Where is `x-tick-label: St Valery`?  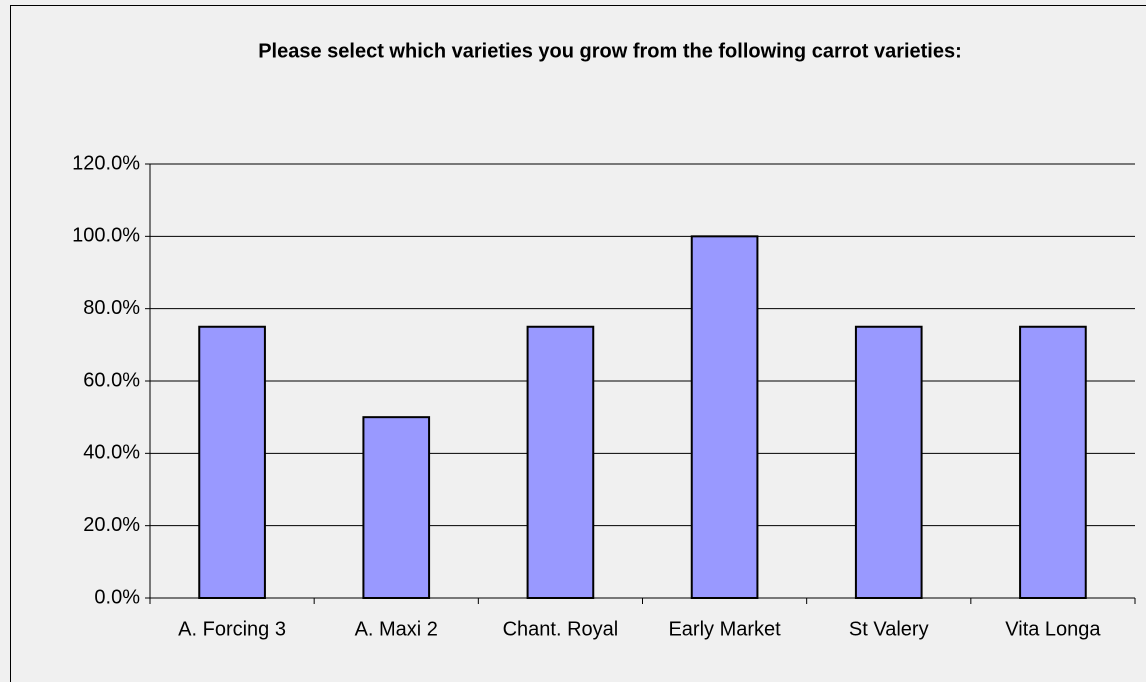 x-tick-label: St Valery is located at coordinates (889, 629).